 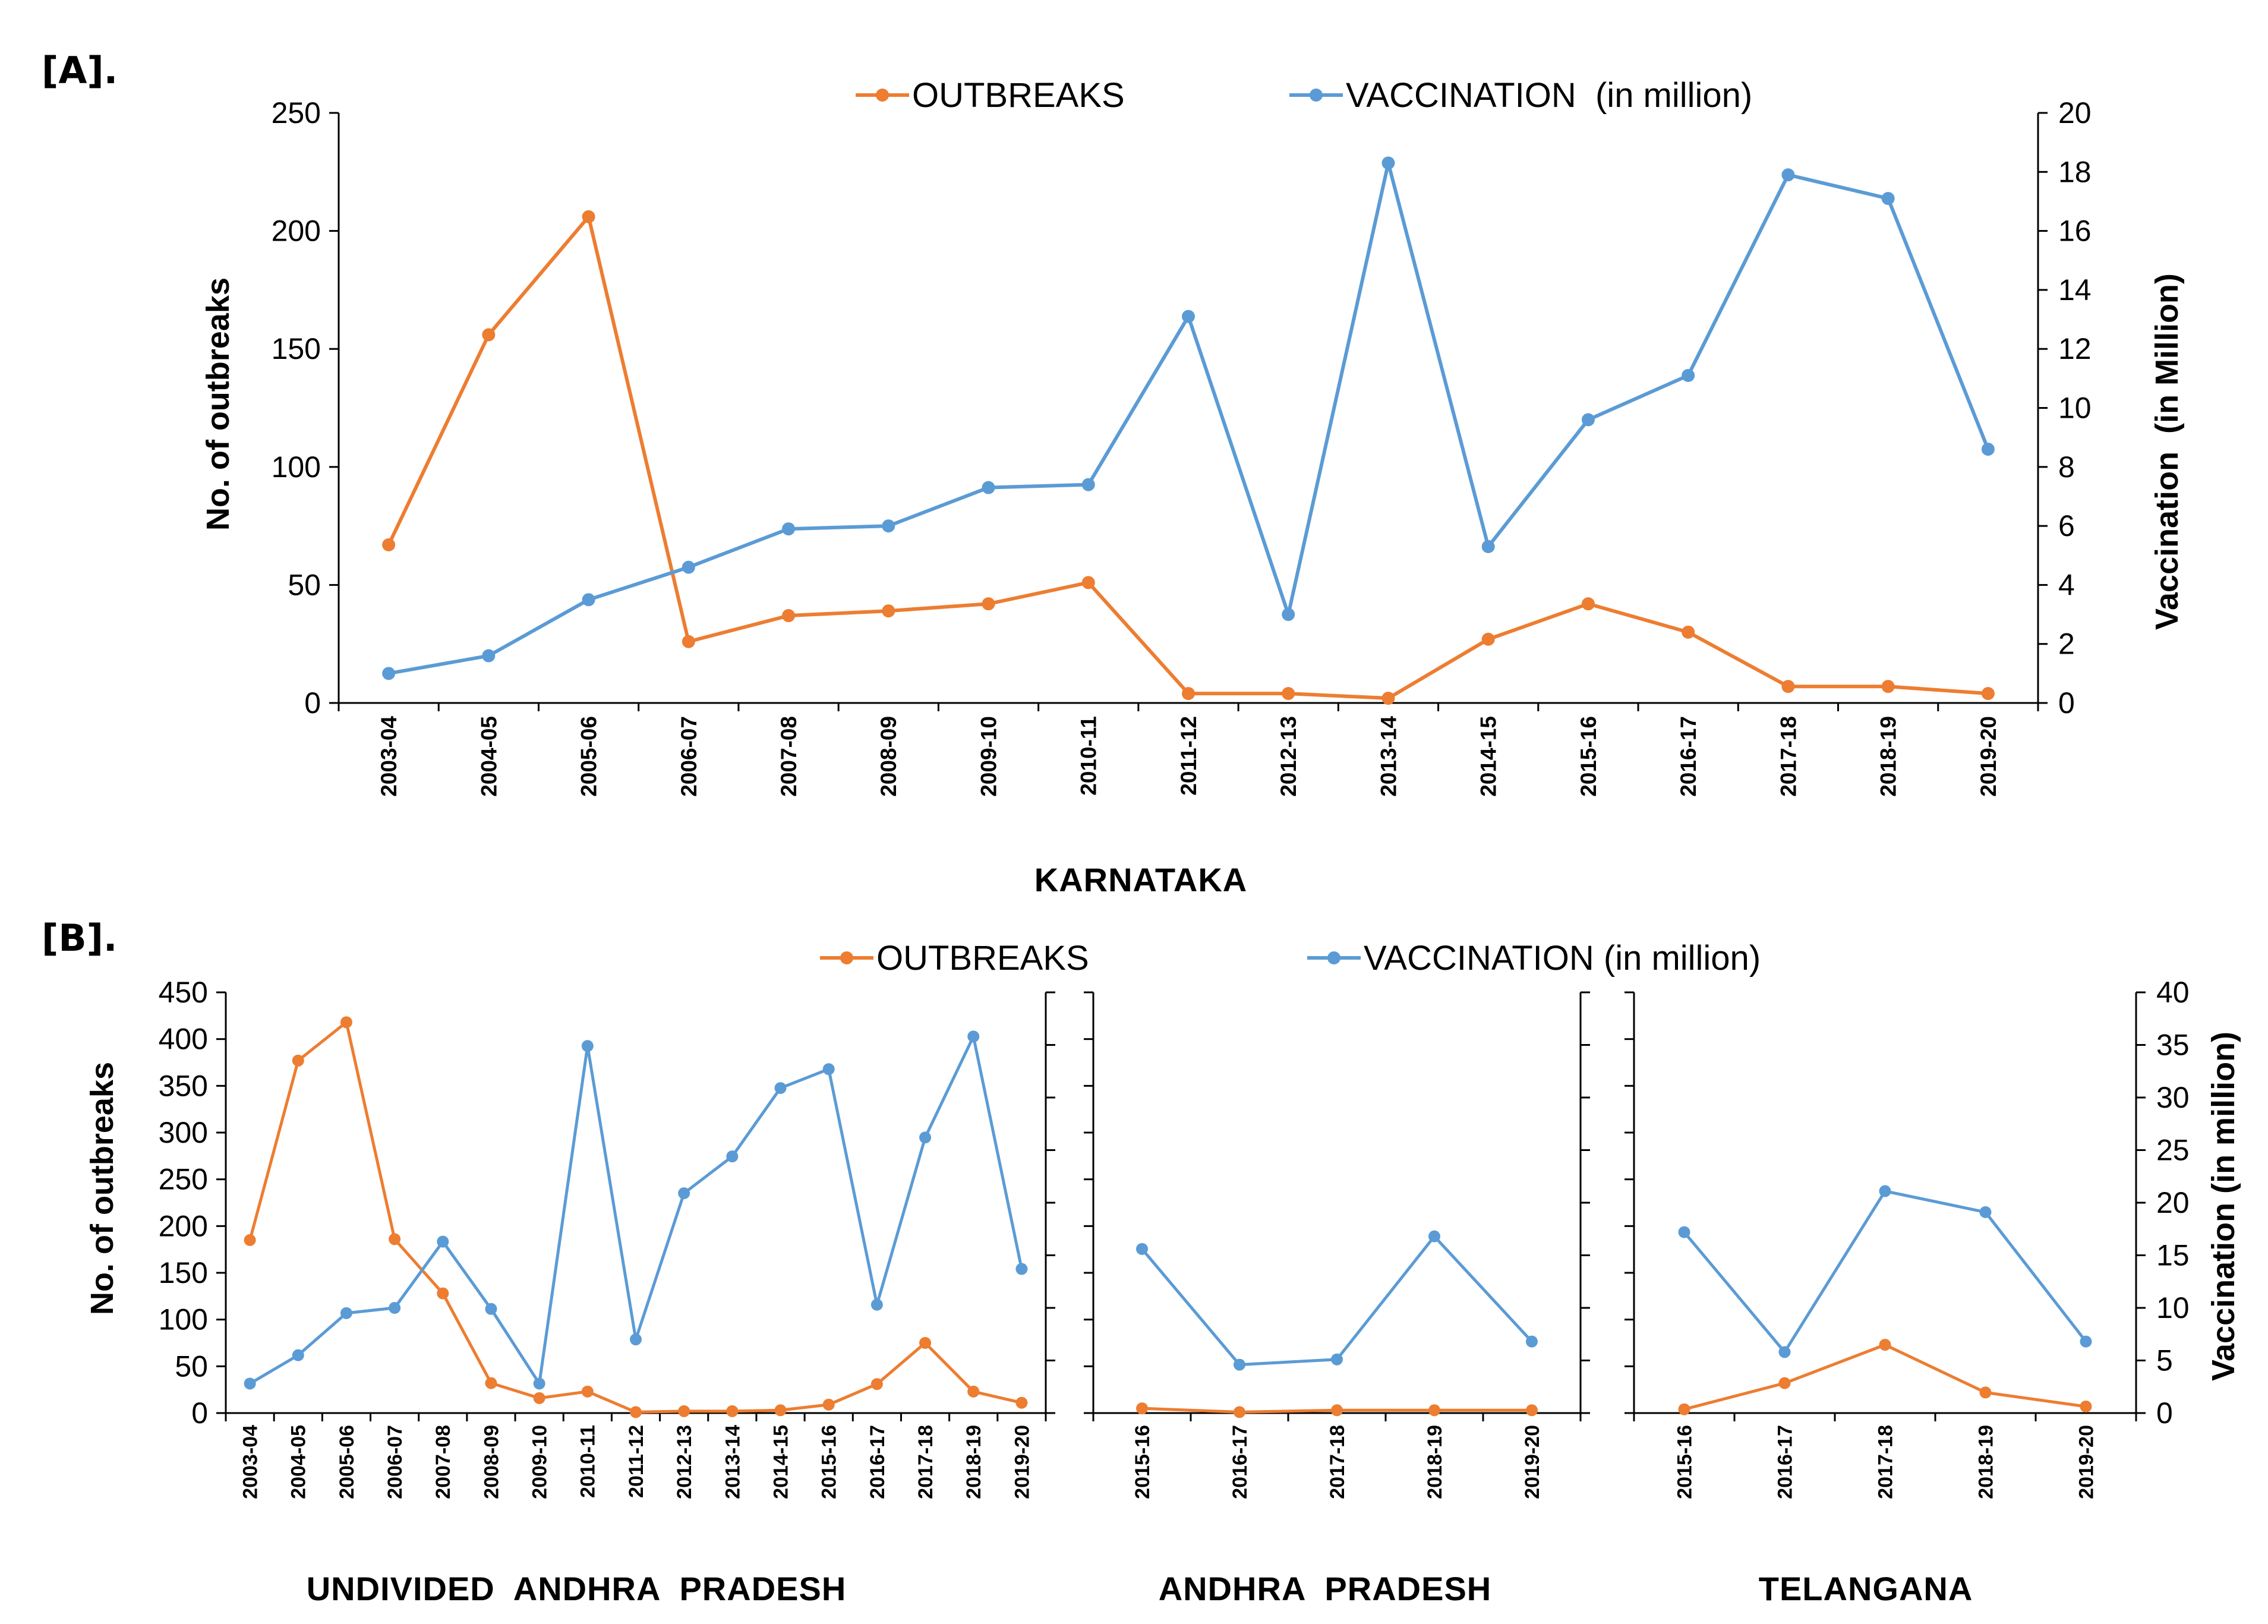 I want to click on panel-b-region-title-telangana: TELANGANA, so click(x=1866, y=1588).